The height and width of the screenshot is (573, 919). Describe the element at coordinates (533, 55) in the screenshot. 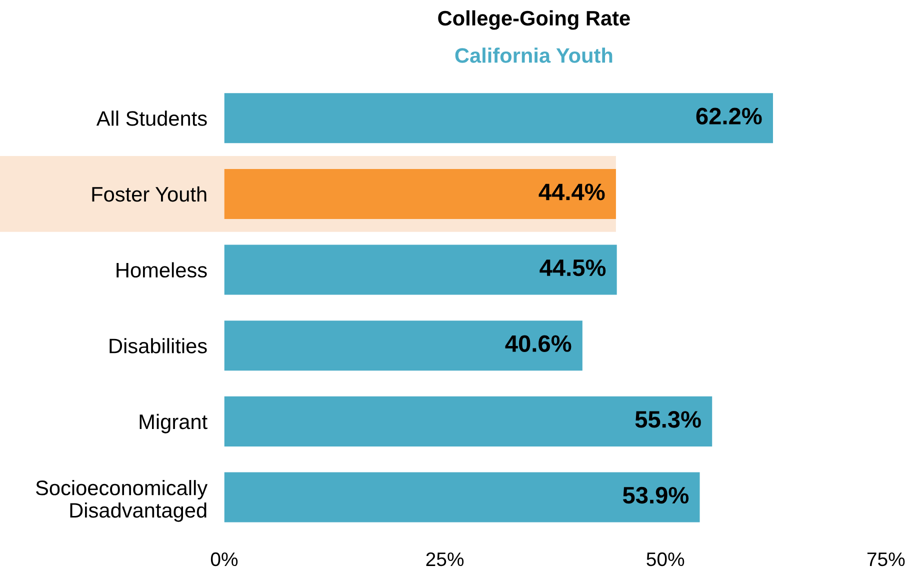

I see `chart-subtitle: California Youth` at that location.